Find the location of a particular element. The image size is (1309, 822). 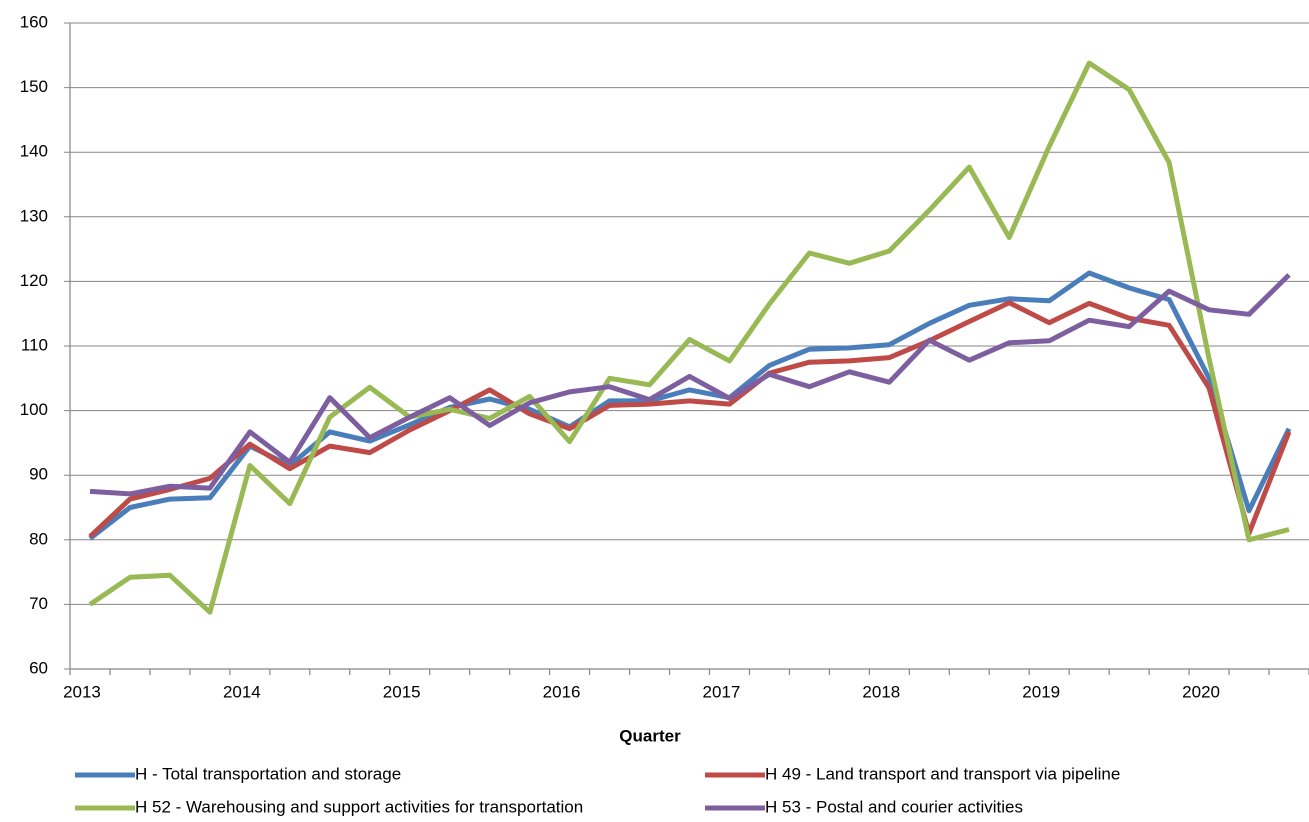

y-tick-label: 70 is located at coordinates (38, 603).